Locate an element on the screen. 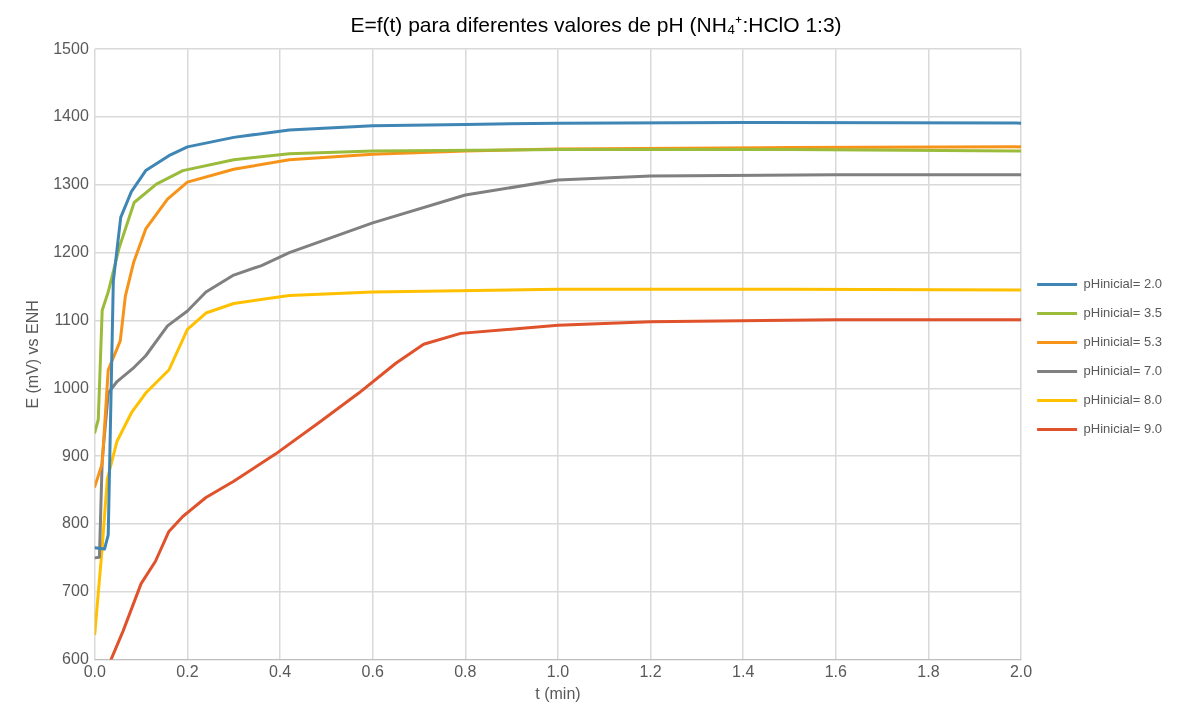  legend-label: pHinicial= 9.0 is located at coordinates (1122, 429).